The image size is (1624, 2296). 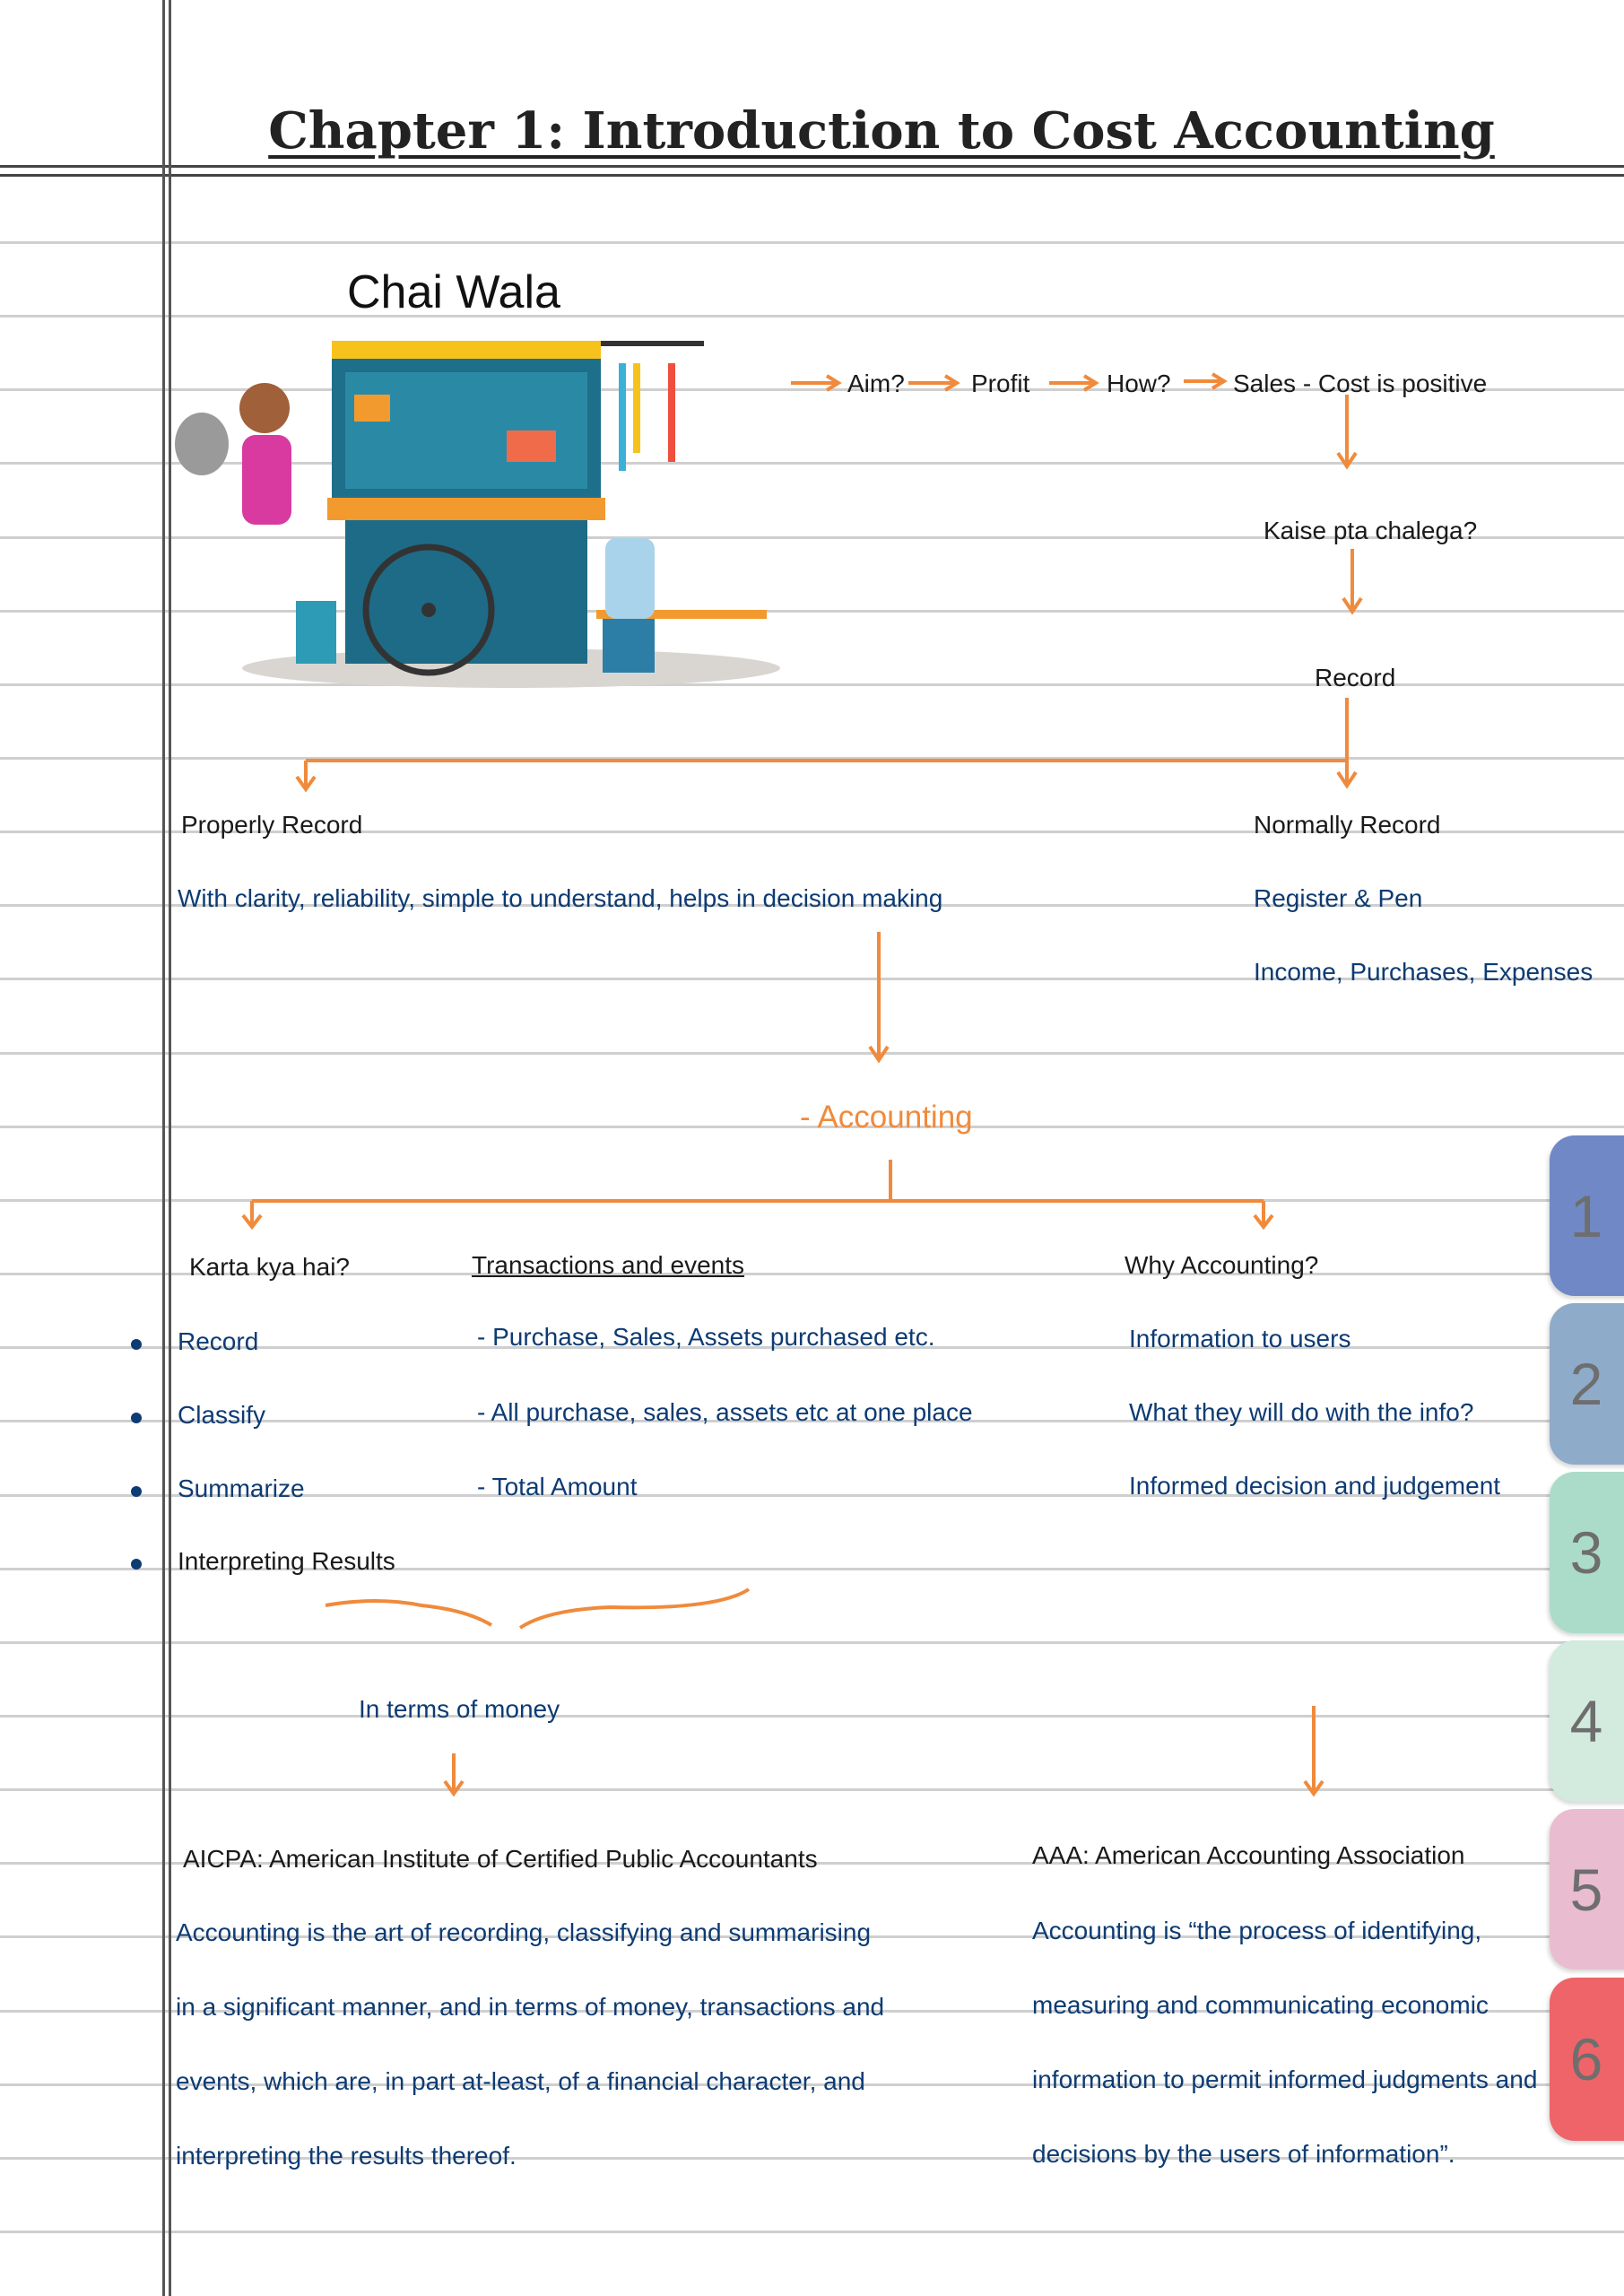 I want to click on section-tab-6: 6, so click(x=1587, y=2059).